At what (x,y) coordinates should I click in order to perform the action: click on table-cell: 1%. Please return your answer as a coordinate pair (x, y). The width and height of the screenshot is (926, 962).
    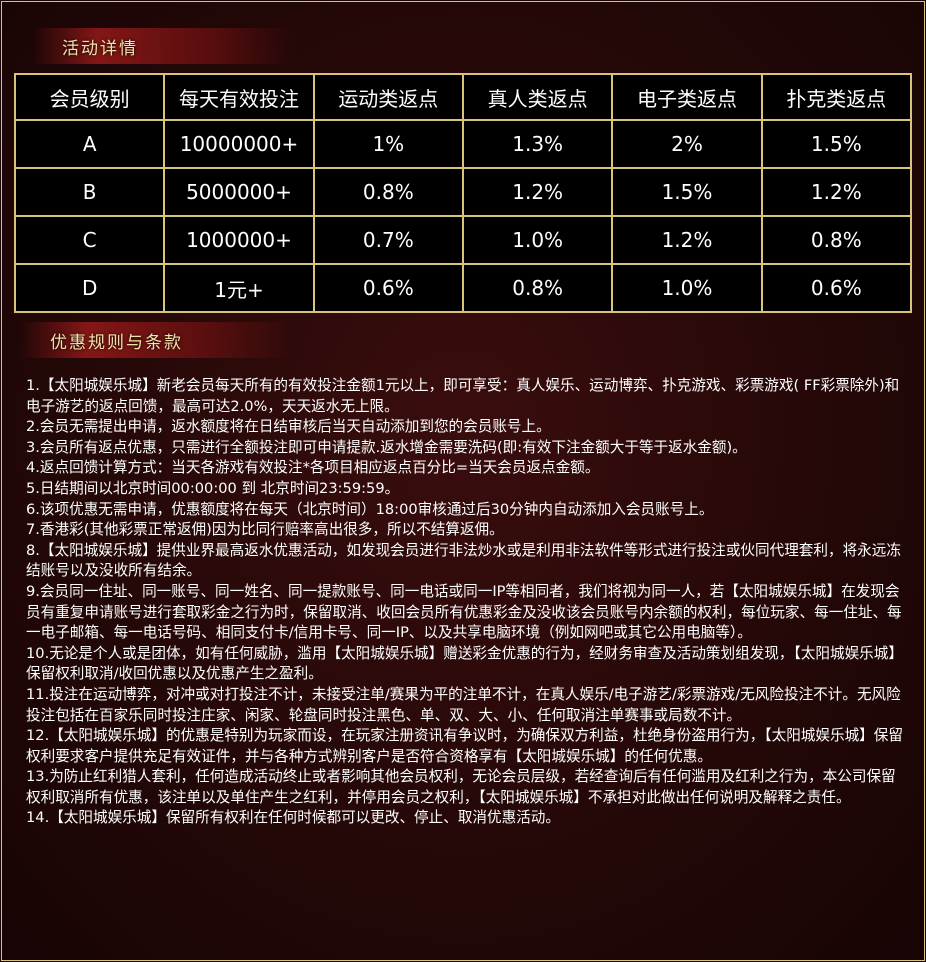
    Looking at the image, I should click on (388, 144).